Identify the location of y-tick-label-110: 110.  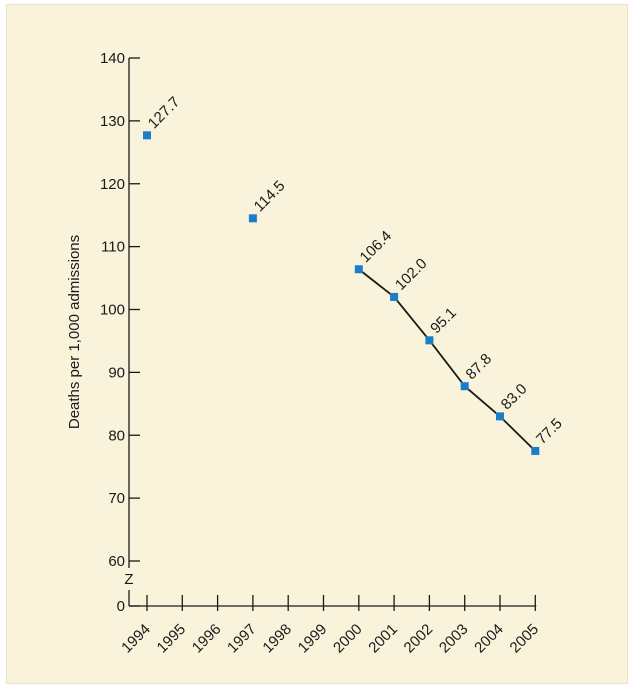
(113, 247).